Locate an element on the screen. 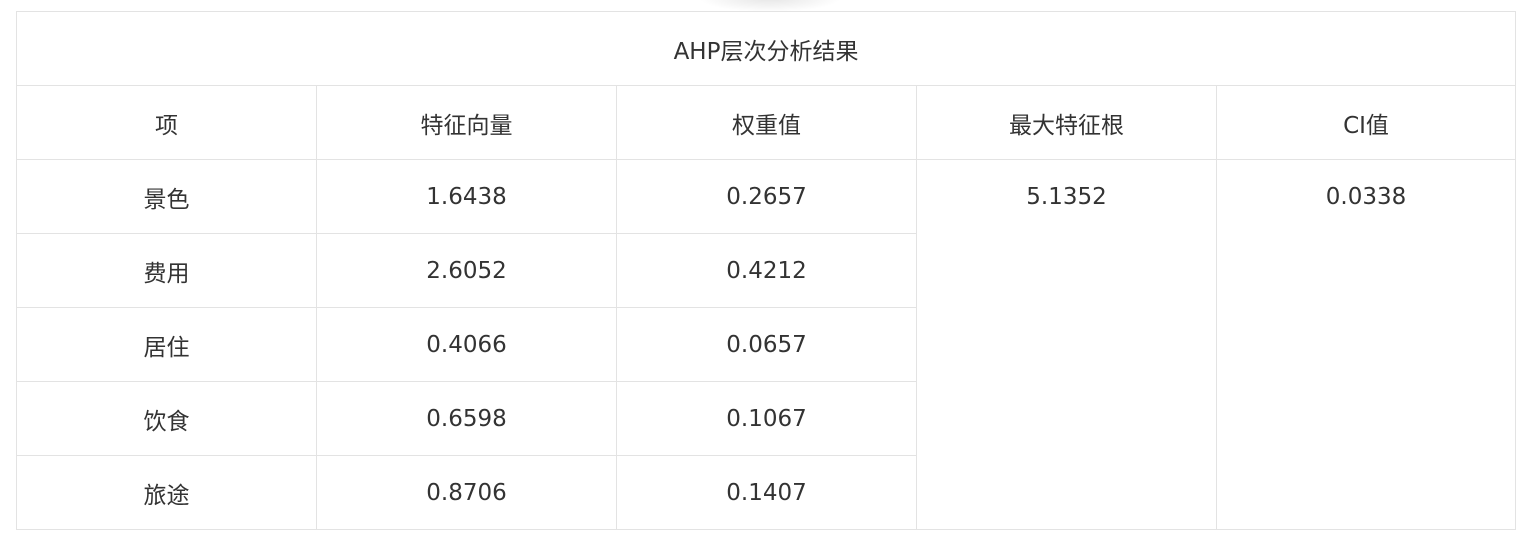 Image resolution: width=1530 pixels, height=541 pixels. cell-eigenvector: 0.6598 is located at coordinates (466, 418).